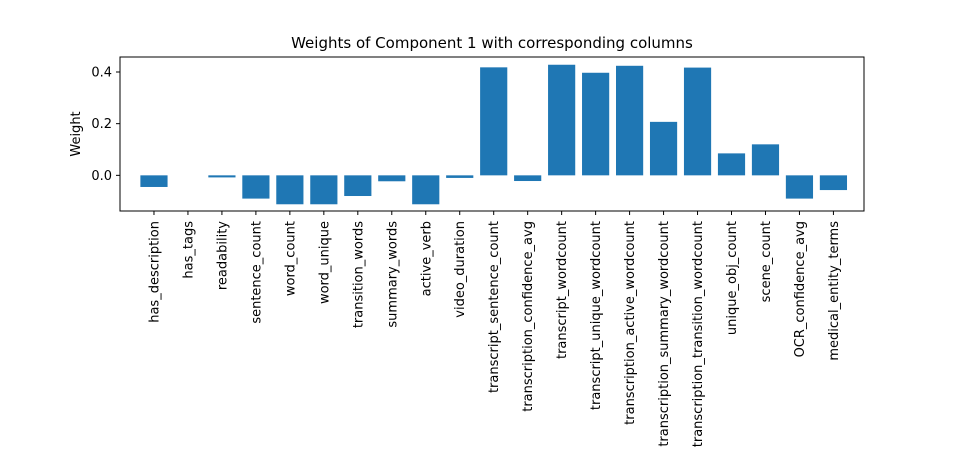 Image resolution: width=960 pixels, height=471 pixels. Describe the element at coordinates (630, 323) in the screenshot. I see `x-tick-label: transcription_active_wordcount` at that location.